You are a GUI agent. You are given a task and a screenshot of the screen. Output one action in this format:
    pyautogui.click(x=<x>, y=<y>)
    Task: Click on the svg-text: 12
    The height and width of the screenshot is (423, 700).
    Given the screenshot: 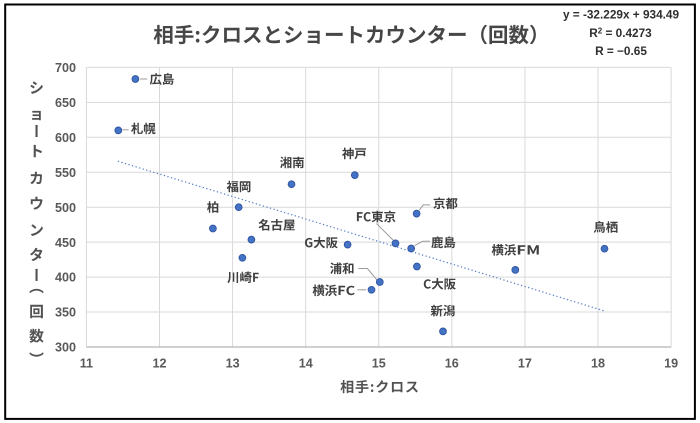 What is the action you would take?
    pyautogui.click(x=159, y=363)
    